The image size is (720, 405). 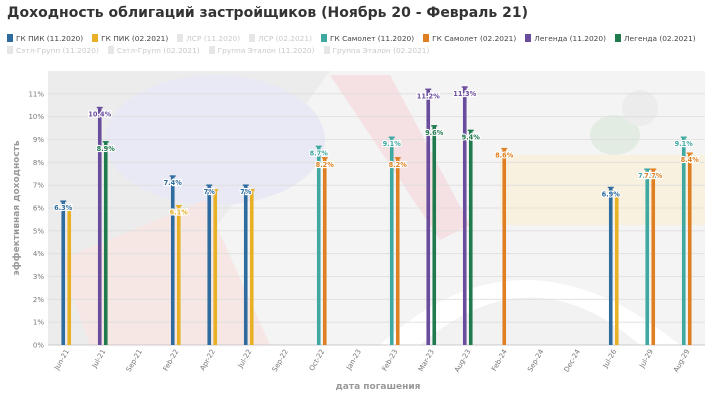 I want to click on legend-item: Легенда (11.2020), so click(x=565, y=39).